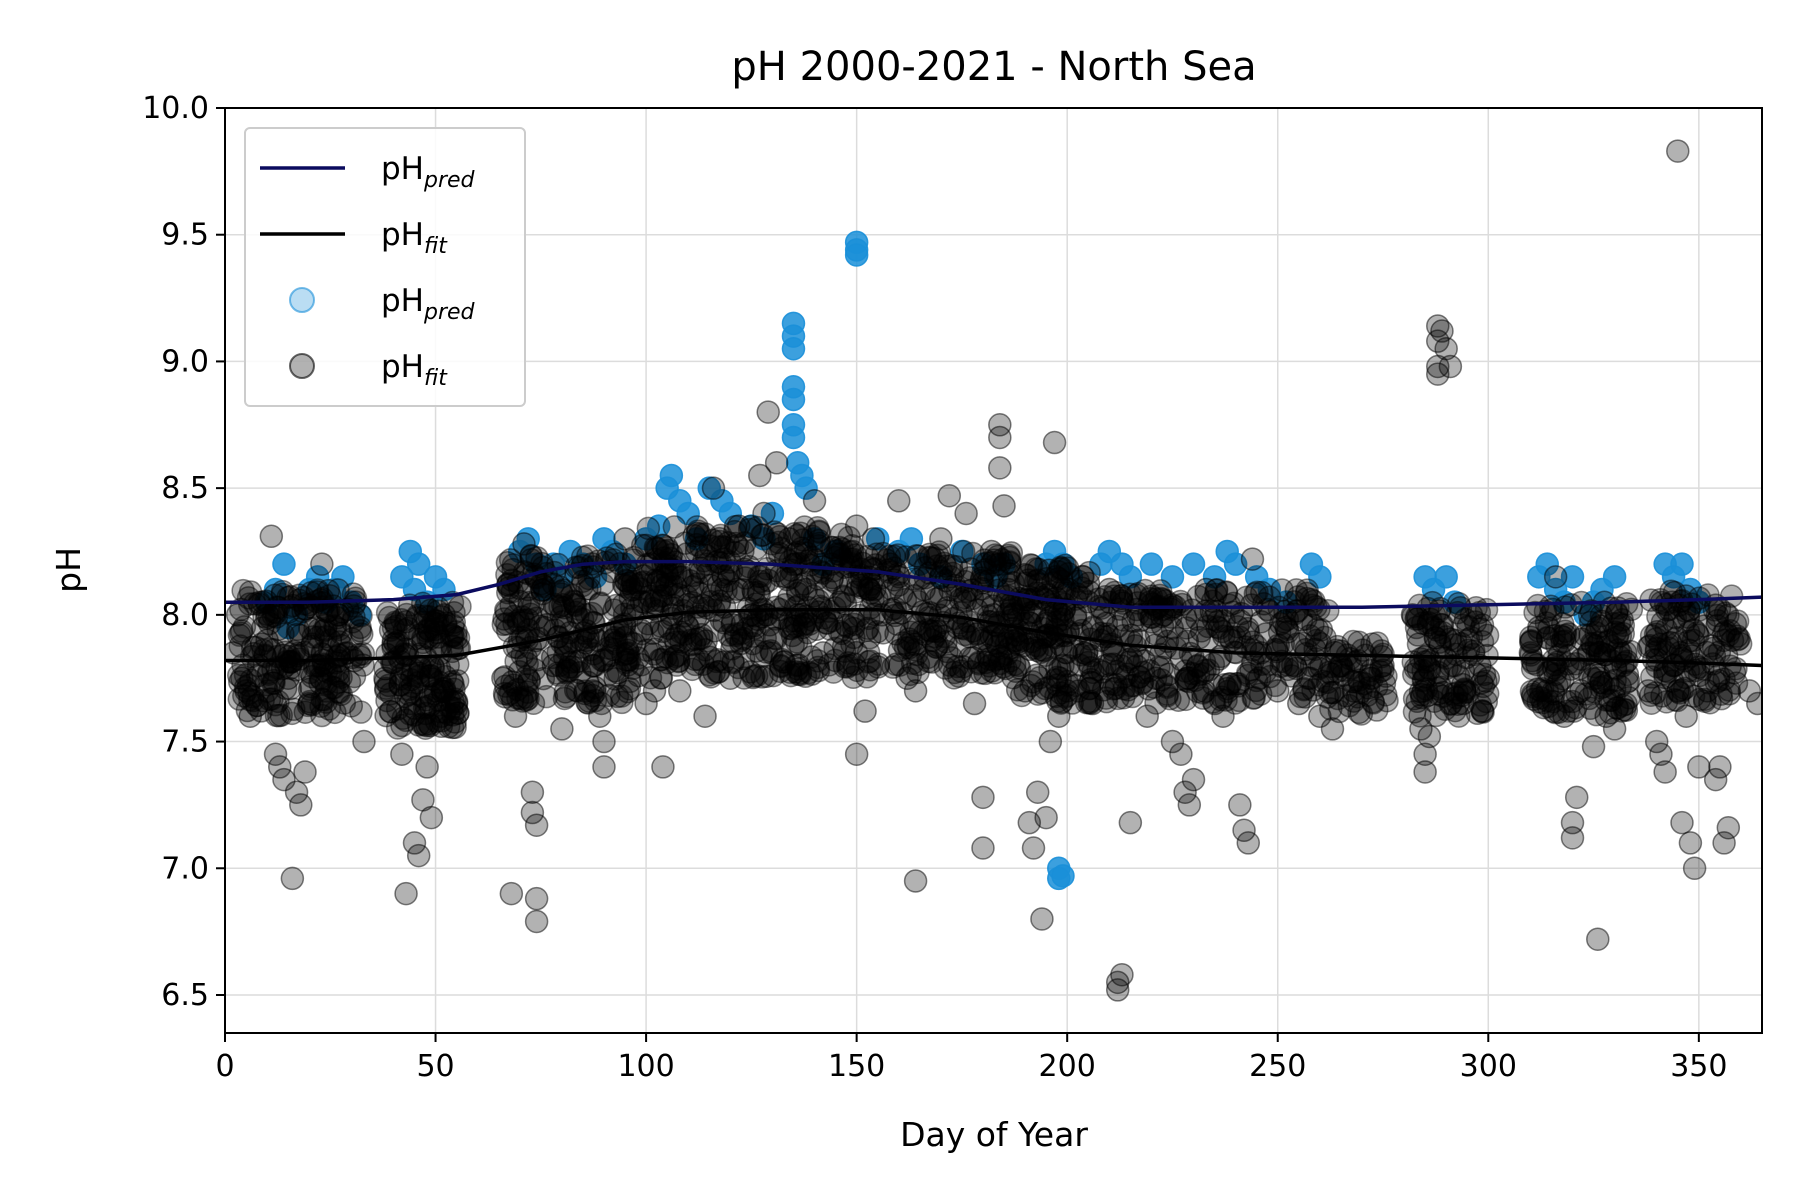 Image resolution: width=1800 pixels, height=1200 pixels. I want to click on y-tick-label: 9.0, so click(185, 361).